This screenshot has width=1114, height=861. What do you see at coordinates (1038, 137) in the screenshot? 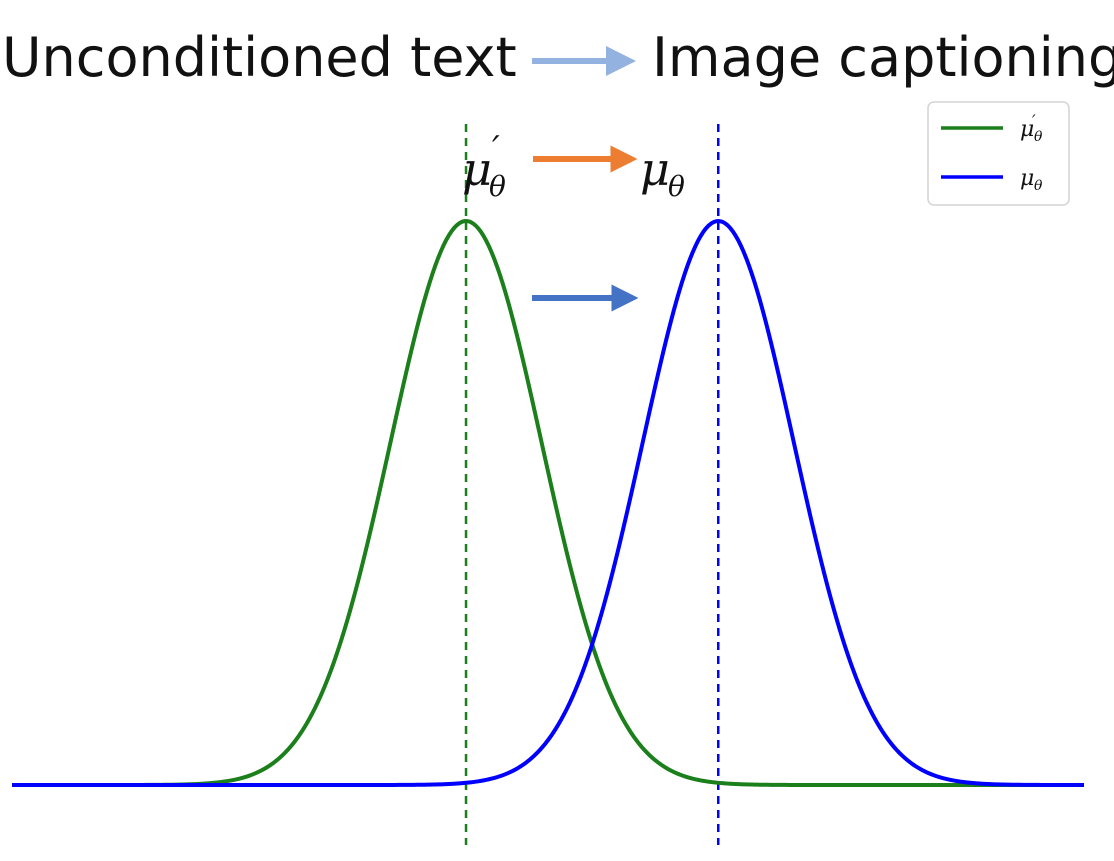
I see `legend-mu-prime-subscript: θ` at bounding box center [1038, 137].